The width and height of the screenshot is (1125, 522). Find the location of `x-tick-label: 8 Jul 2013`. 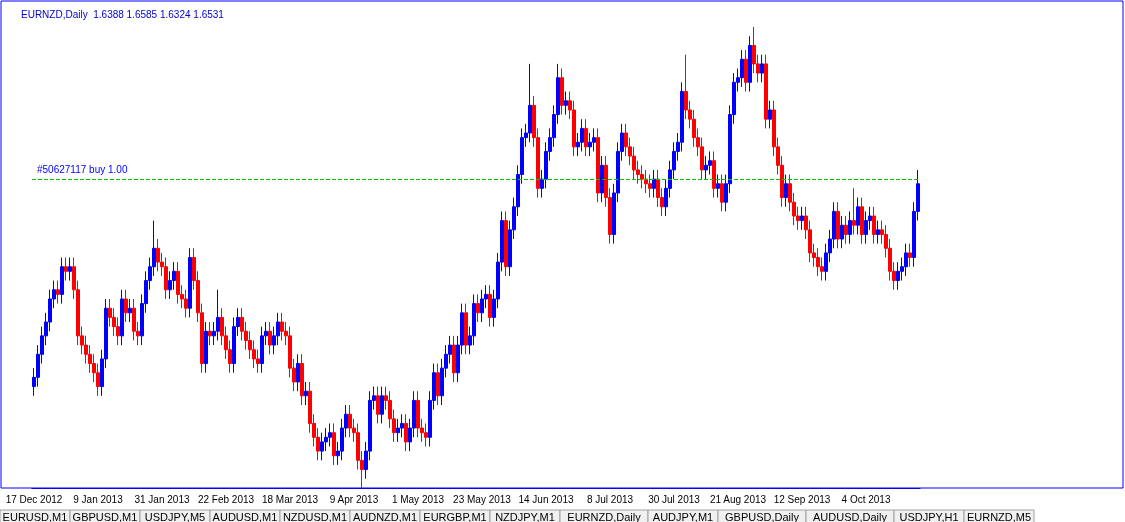

x-tick-label: 8 Jul 2013 is located at coordinates (610, 499).